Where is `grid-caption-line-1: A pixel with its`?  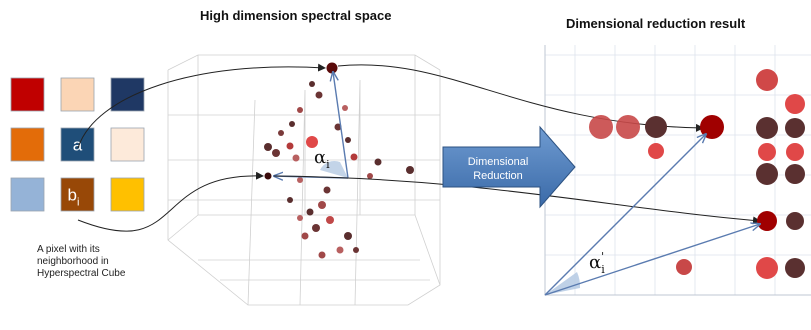 grid-caption-line-1: A pixel with its is located at coordinates (68, 249).